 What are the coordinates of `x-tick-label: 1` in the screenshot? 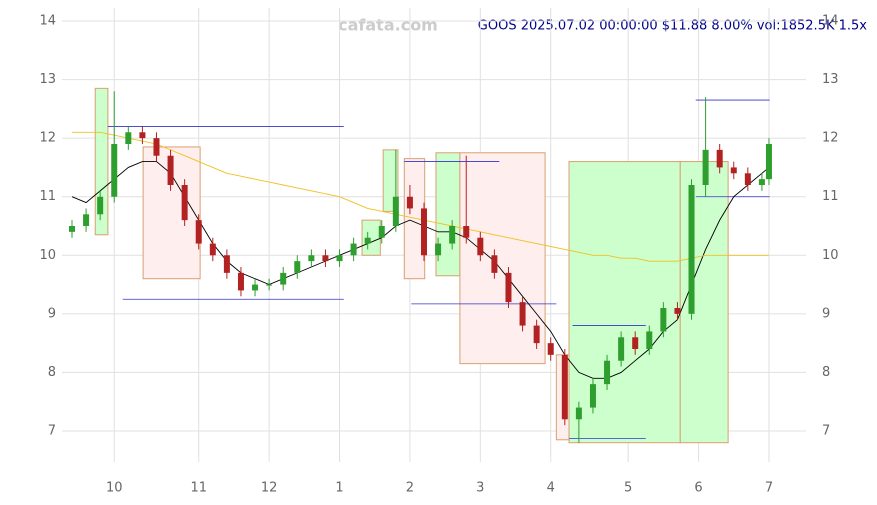 It's located at (339, 488).